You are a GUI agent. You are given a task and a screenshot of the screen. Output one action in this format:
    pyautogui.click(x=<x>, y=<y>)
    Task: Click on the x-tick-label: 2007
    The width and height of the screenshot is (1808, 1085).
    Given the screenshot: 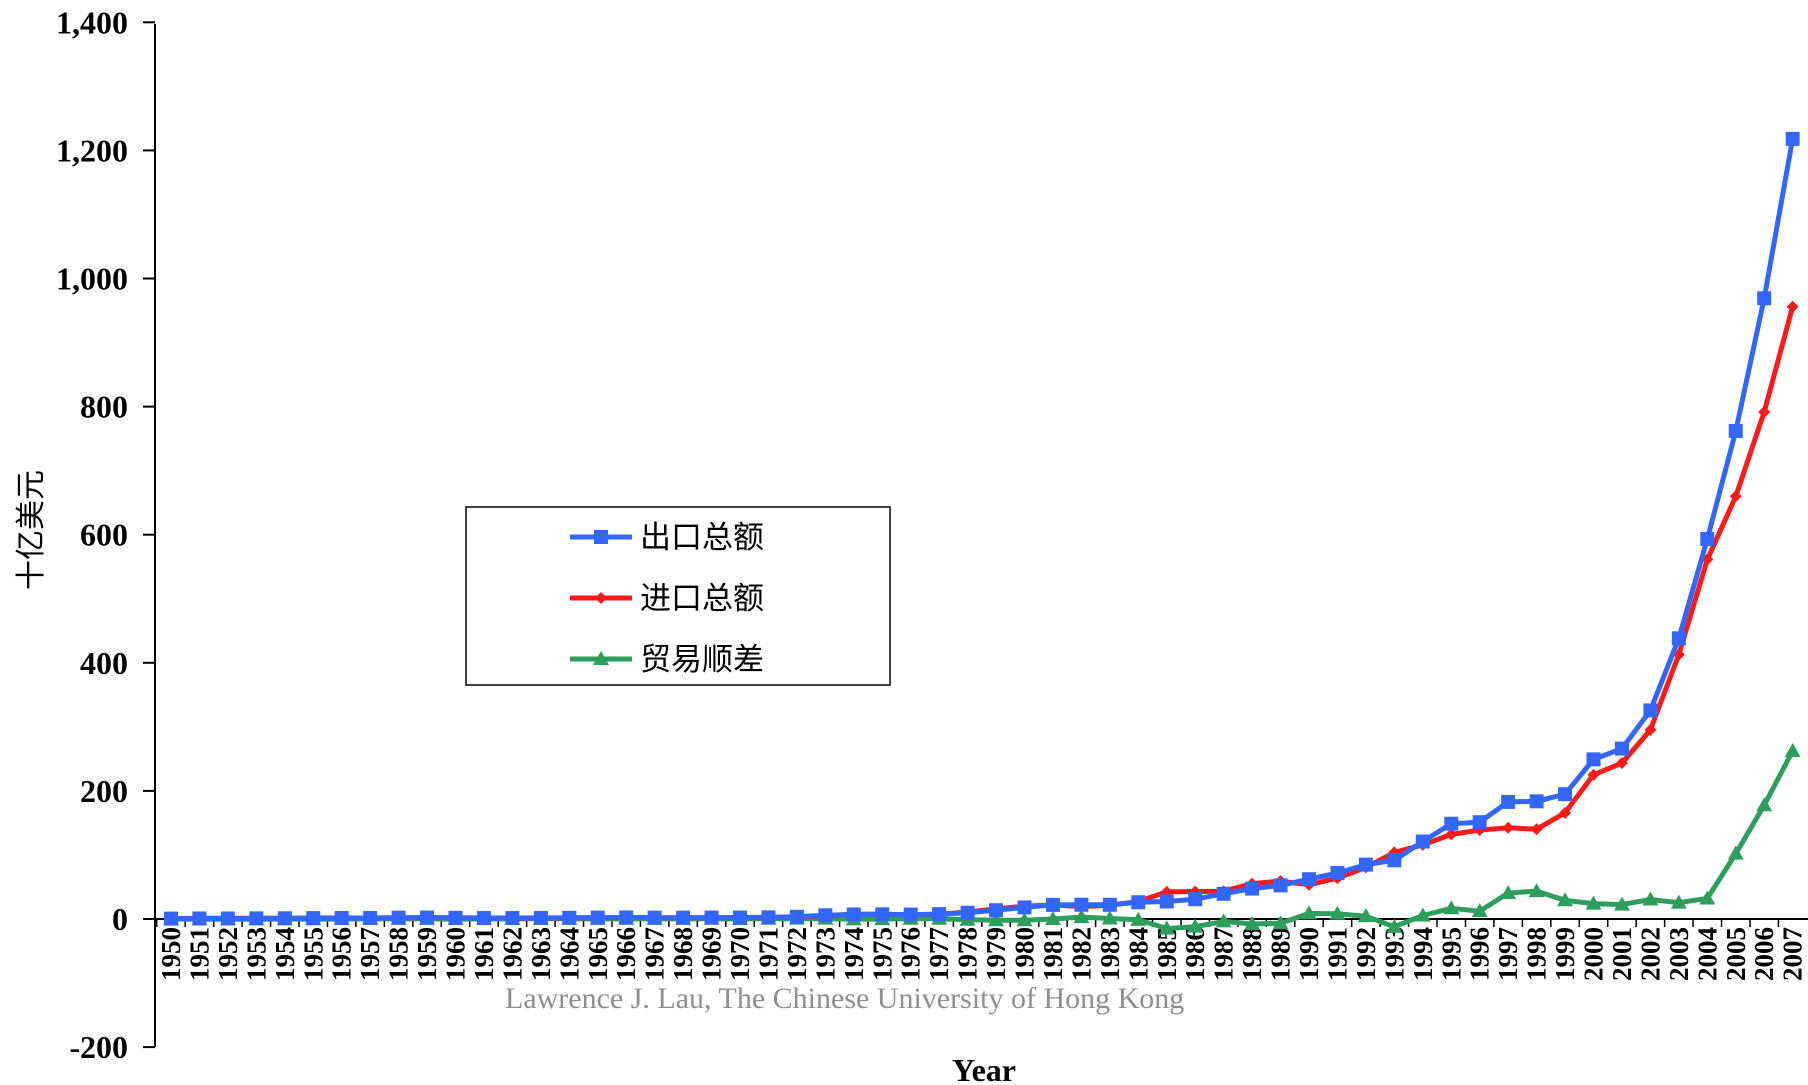 What is the action you would take?
    pyautogui.click(x=1793, y=954)
    